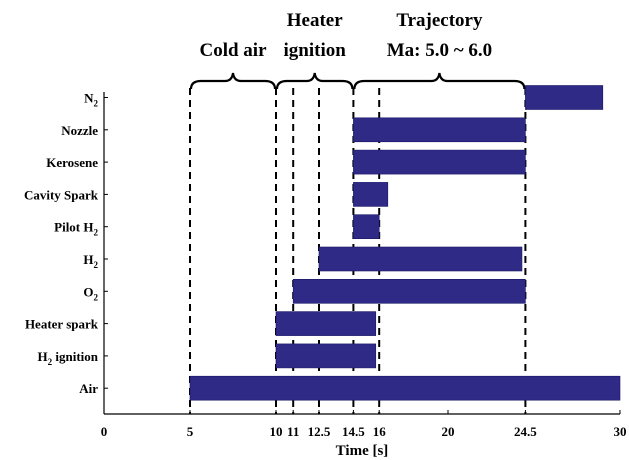 The height and width of the screenshot is (460, 629). I want to click on y-tick-label: N2, so click(91, 100).